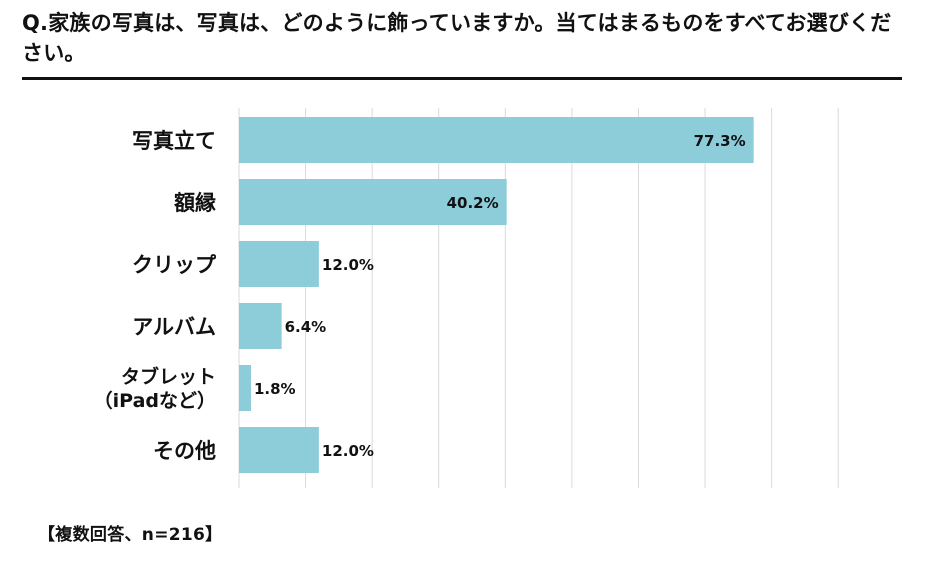 The width and height of the screenshot is (928, 566). I want to click on category-label: 額縁, so click(194, 203).